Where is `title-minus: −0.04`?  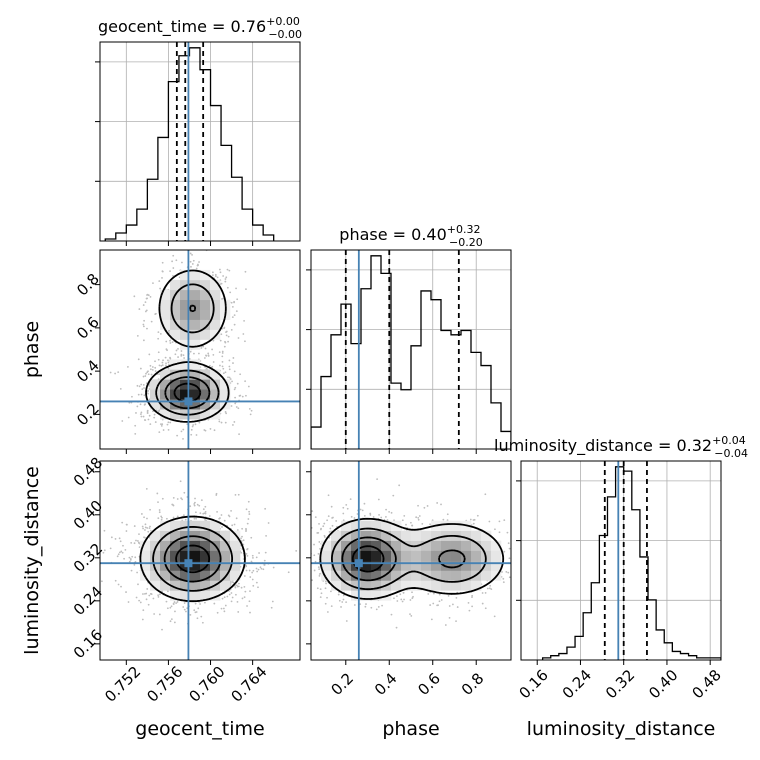
title-minus: −0.04 is located at coordinates (731, 453).